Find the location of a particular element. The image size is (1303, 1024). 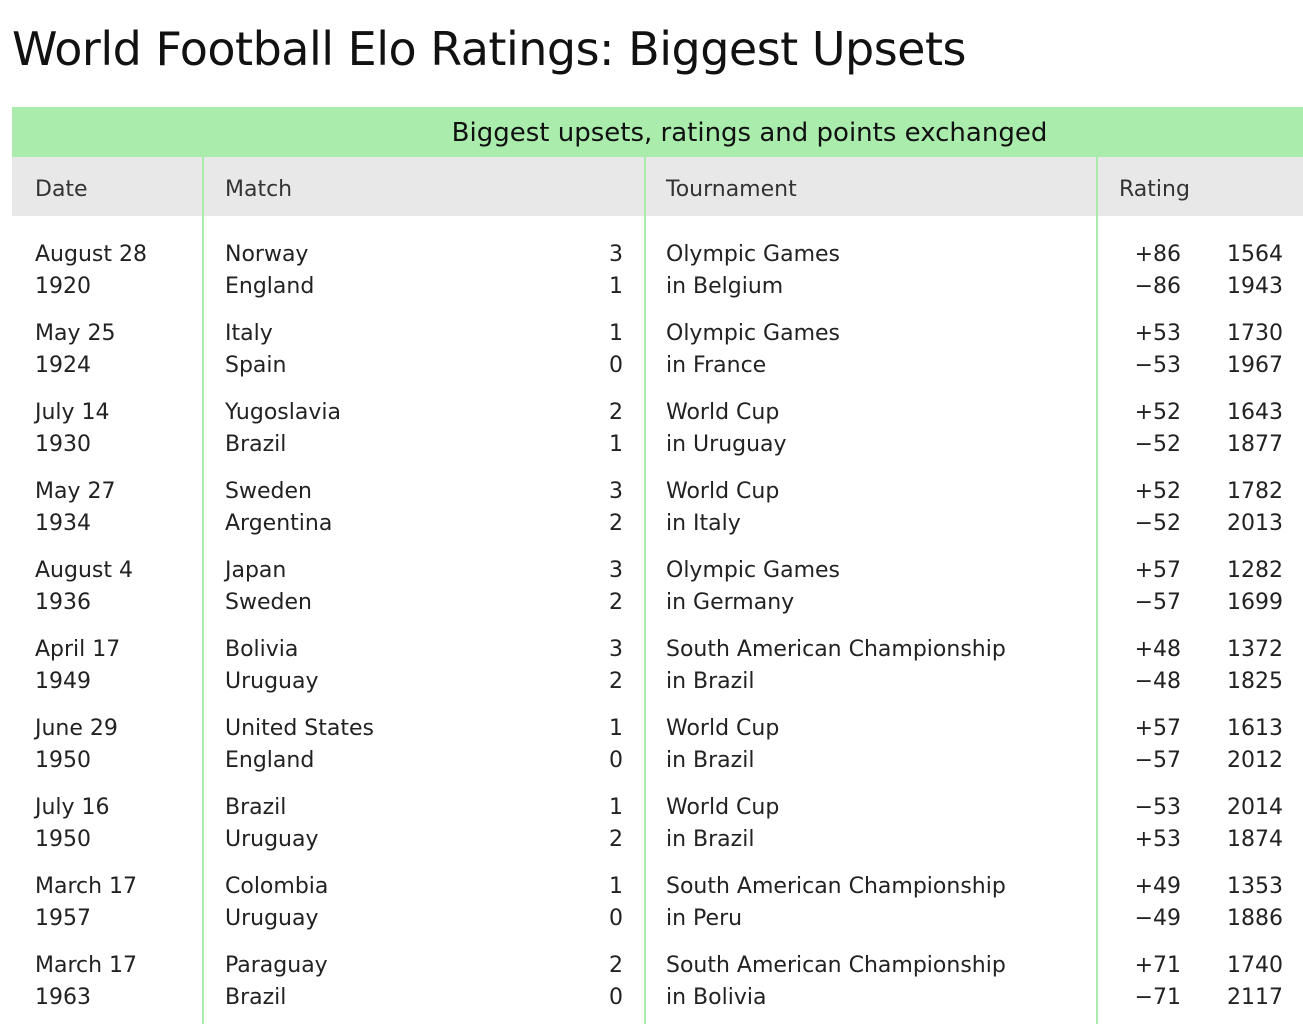

cell-teams: Paraguay Brazil is located at coordinates (276, 981).